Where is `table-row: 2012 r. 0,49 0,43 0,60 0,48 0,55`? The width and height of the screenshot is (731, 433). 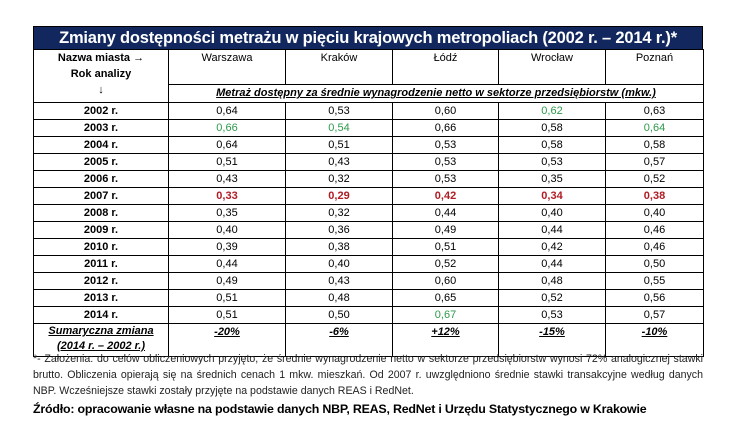
table-row: 2012 r. 0,49 0,43 0,60 0,48 0,55 is located at coordinates (368, 281).